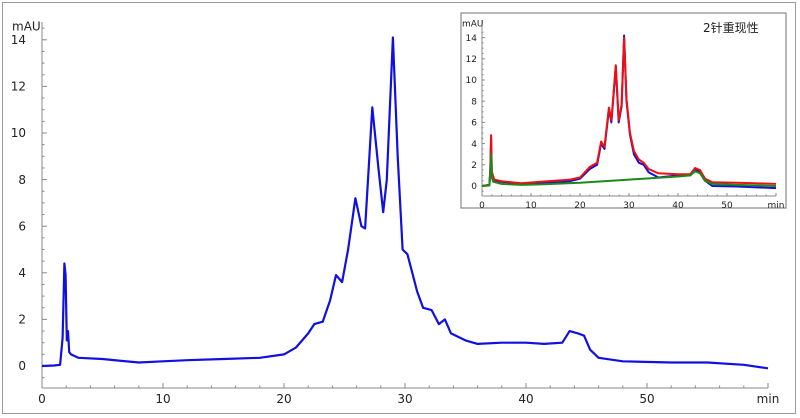  I want to click on series-line-green, so click(629, 170).